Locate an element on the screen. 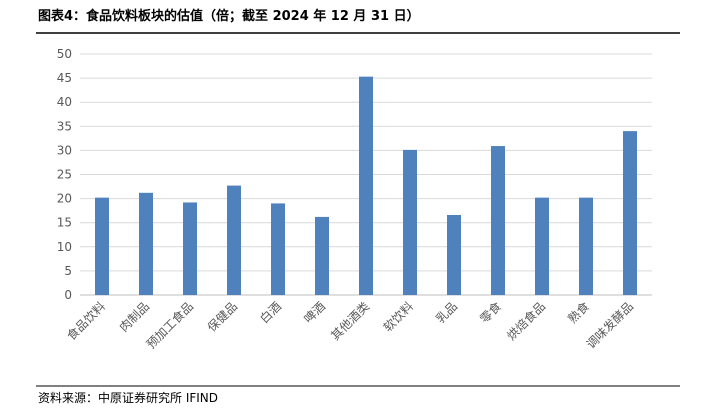 The image size is (722, 419). x-tick-label: 调味发酵品 is located at coordinates (609, 325).